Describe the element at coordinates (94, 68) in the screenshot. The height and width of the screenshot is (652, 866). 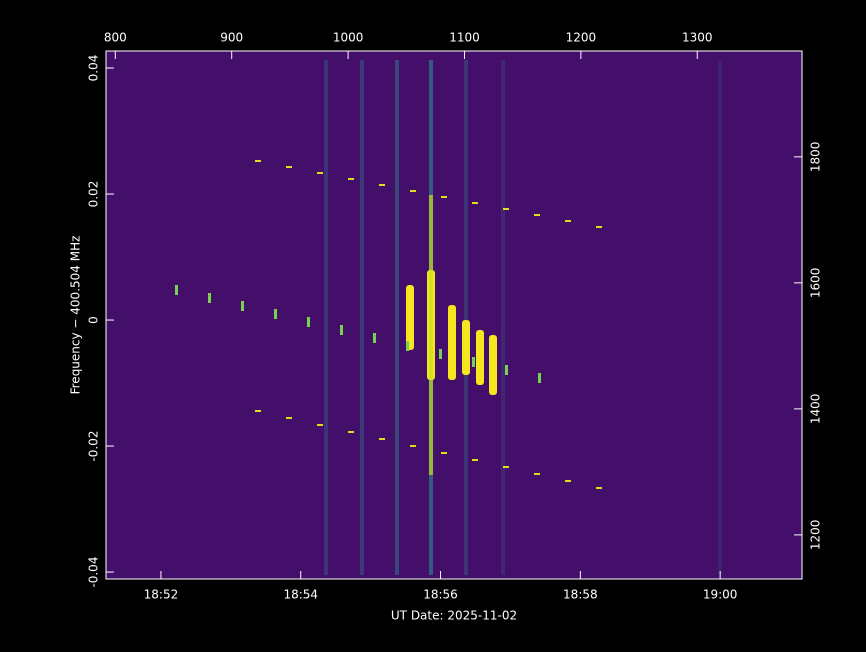
I see `y-tick-label: 0.04` at that location.